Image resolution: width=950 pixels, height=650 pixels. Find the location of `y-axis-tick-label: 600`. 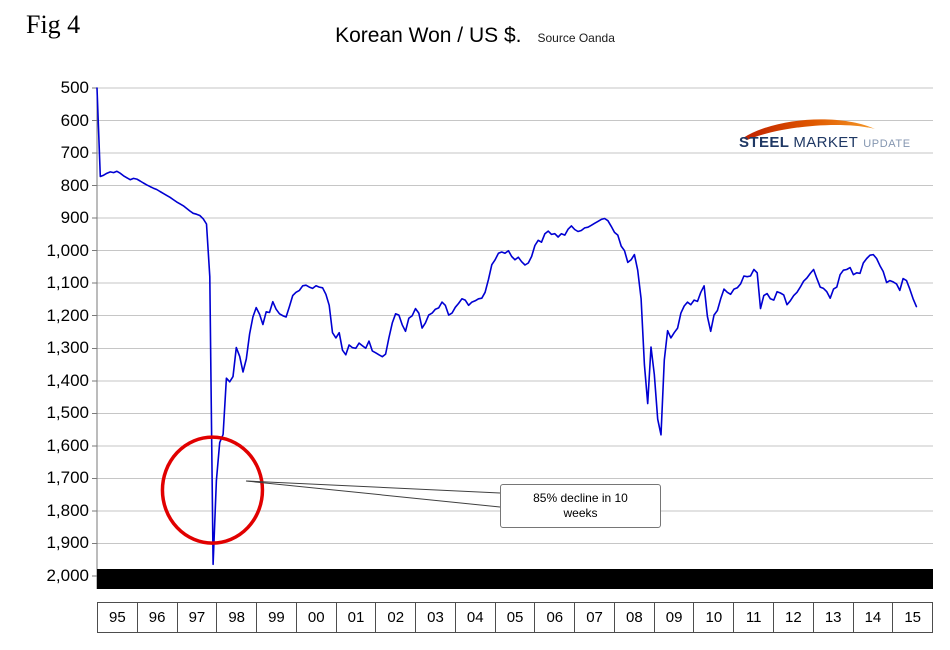

y-axis-tick-label: 600 is located at coordinates (74, 120).